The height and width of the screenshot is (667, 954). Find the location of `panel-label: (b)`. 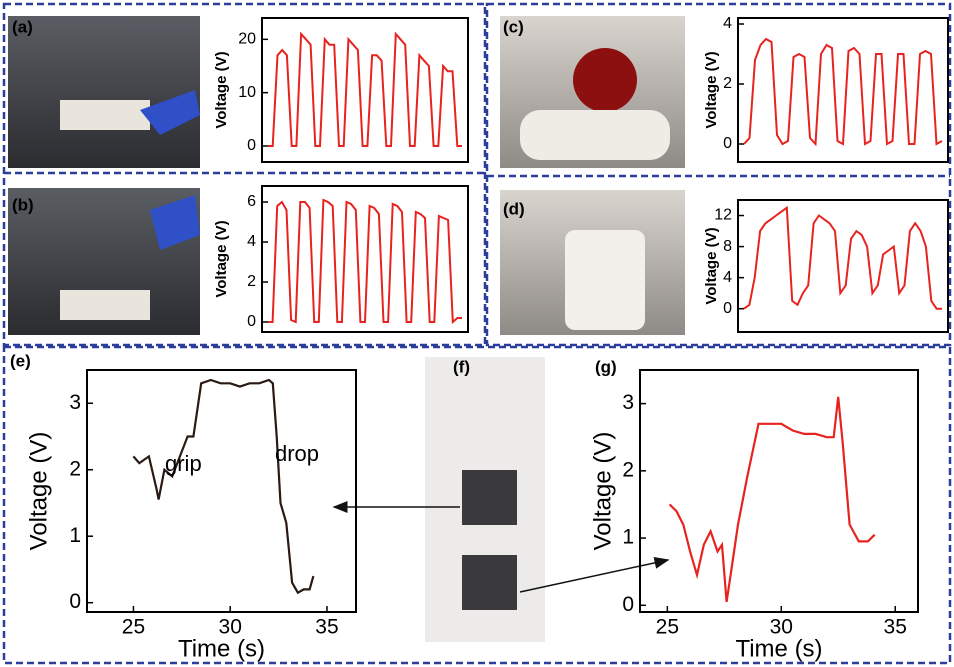

panel-label: (b) is located at coordinates (23, 204).